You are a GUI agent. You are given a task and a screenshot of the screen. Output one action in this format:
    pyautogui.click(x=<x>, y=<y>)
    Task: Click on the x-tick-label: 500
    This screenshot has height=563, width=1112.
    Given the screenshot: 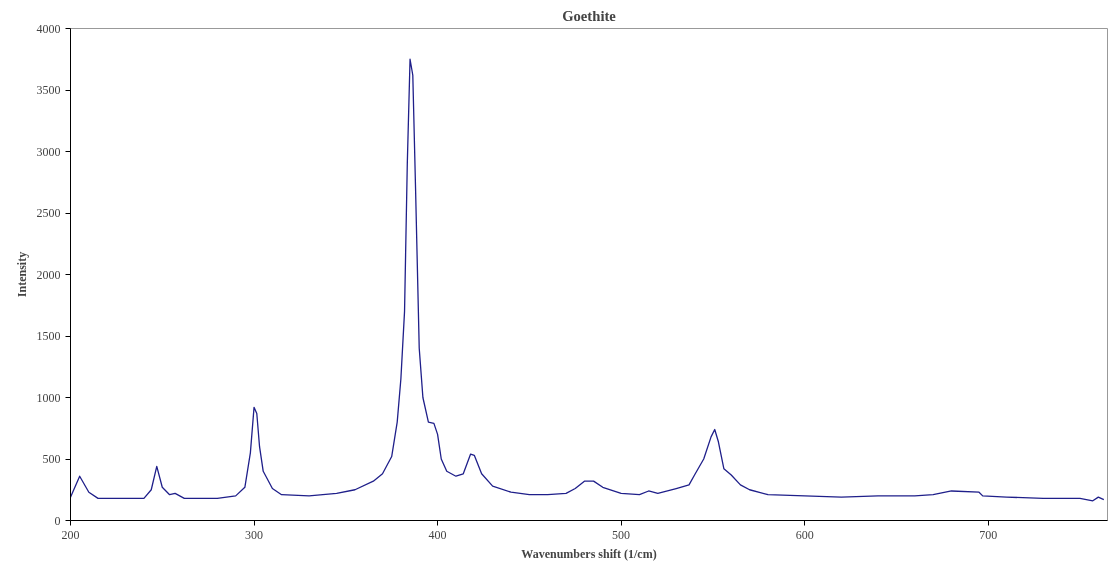 What is the action you would take?
    pyautogui.click(x=621, y=534)
    